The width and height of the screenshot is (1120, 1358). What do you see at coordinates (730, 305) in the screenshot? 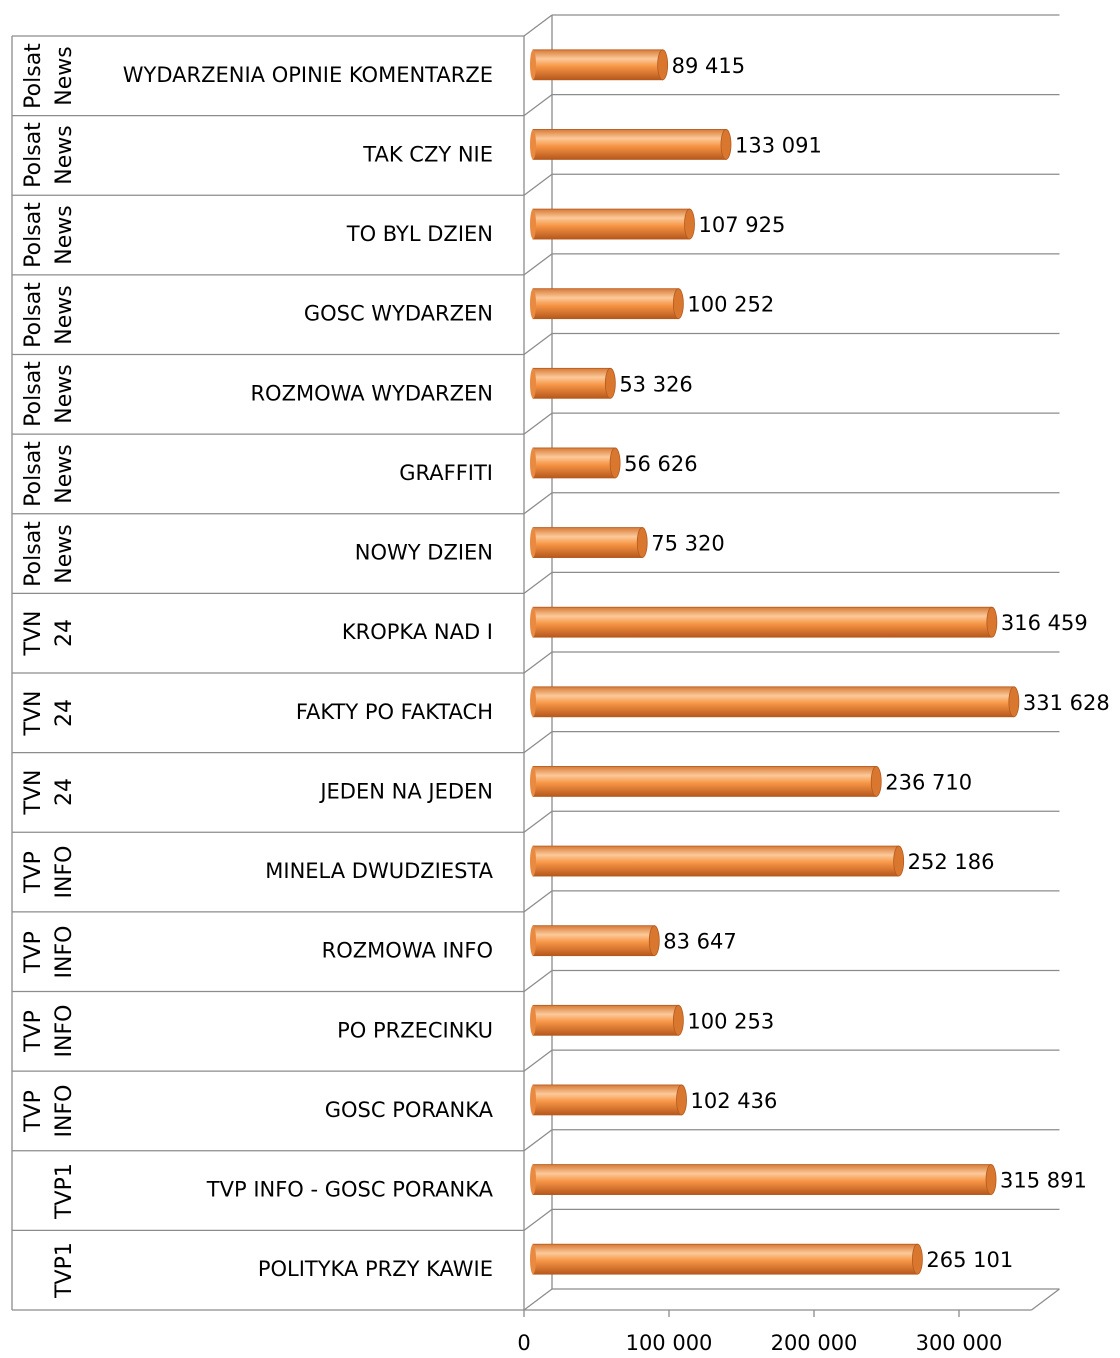
I see `value-label: 100 252` at bounding box center [730, 305].